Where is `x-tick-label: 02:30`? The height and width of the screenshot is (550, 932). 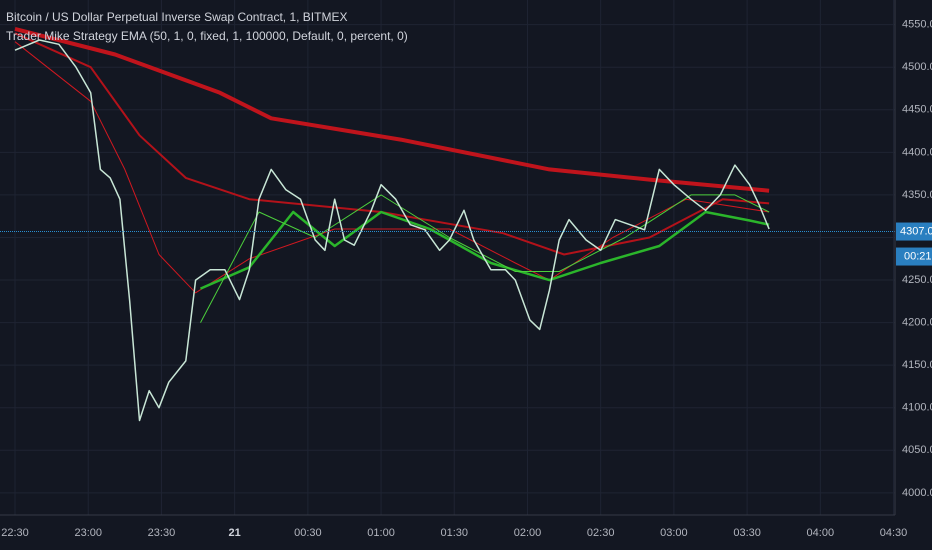 x-tick-label: 02:30 is located at coordinates (601, 533).